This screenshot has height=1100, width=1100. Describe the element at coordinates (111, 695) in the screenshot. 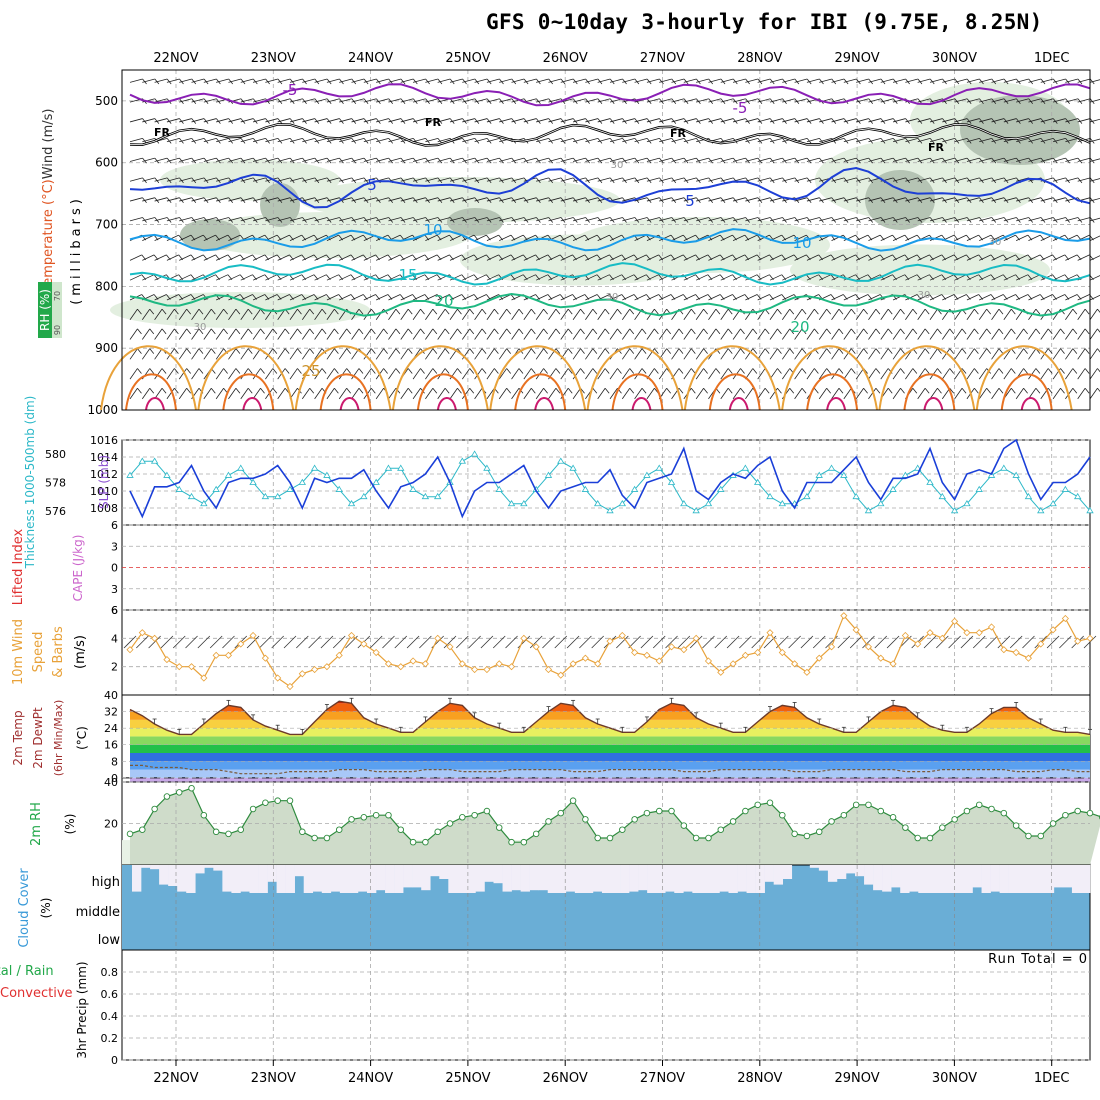

I see `temp-tick-40: 40` at that location.